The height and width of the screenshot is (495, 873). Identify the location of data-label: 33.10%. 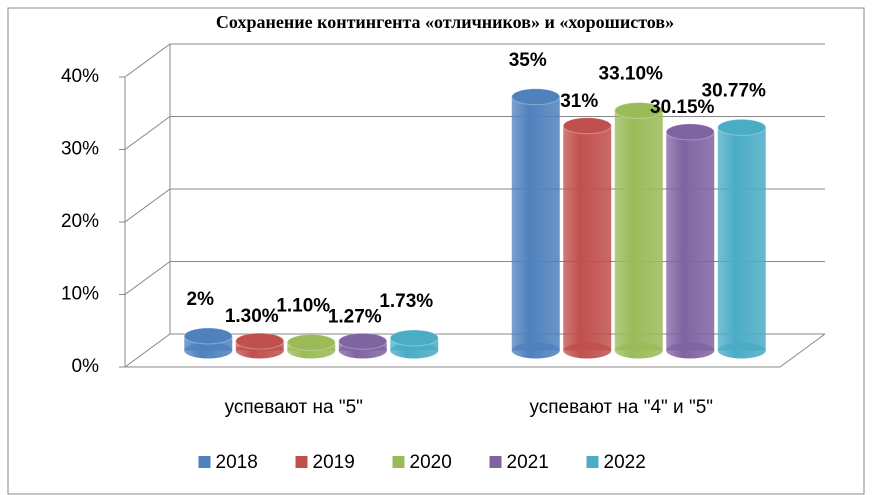
(631, 74).